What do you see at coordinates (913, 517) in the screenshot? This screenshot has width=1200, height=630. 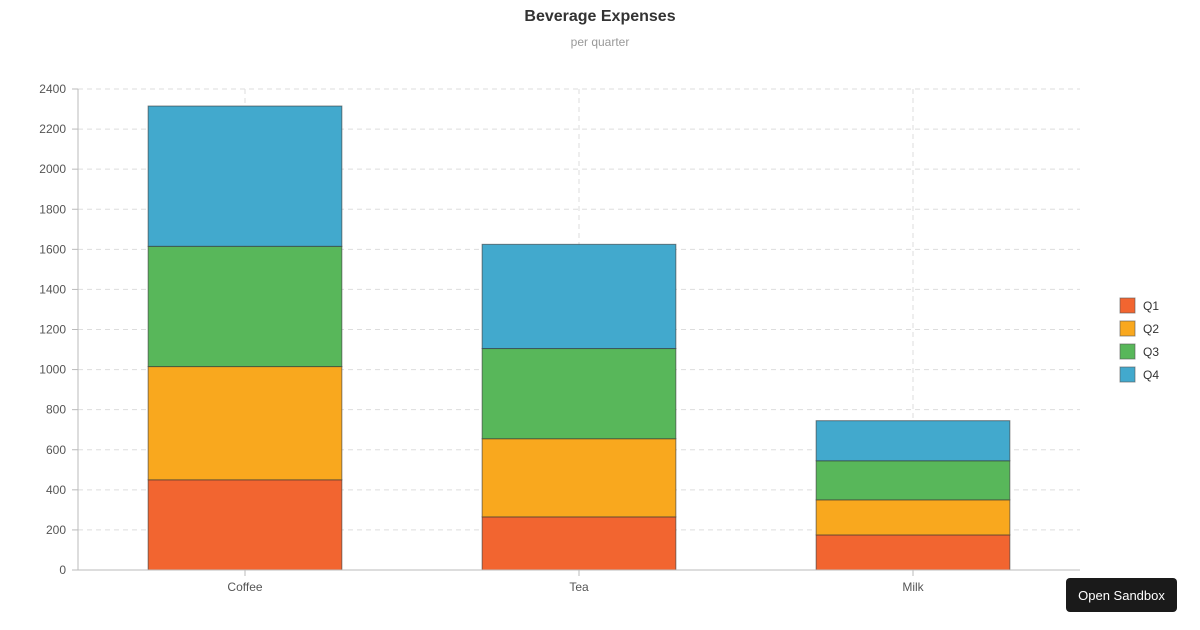 I see `bar-milk-q2` at bounding box center [913, 517].